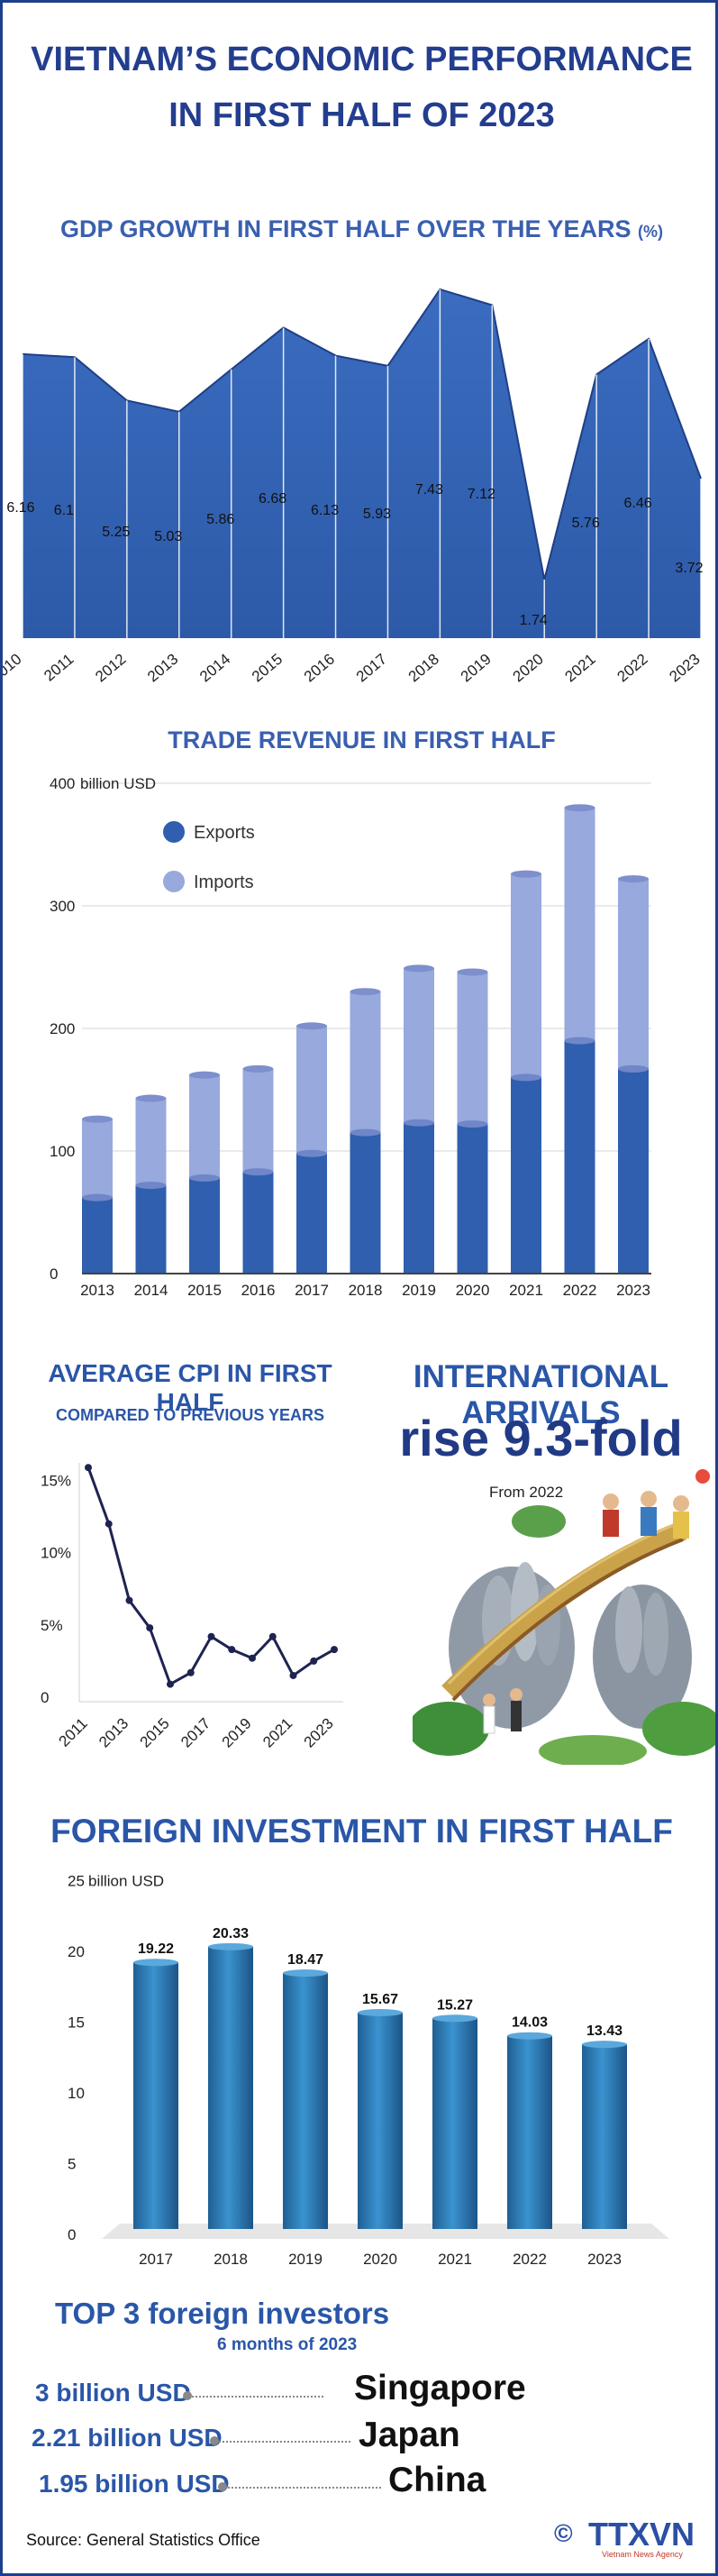  What do you see at coordinates (143, 2540) in the screenshot?
I see `source-note: Source: General Statistics Office` at bounding box center [143, 2540].